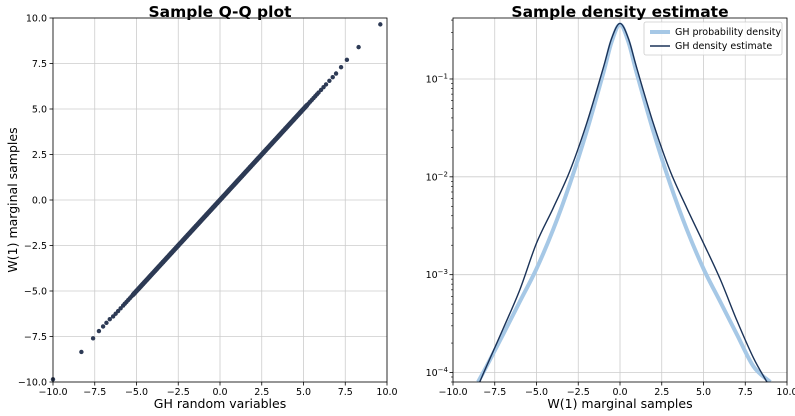 The height and width of the screenshot is (416, 795). What do you see at coordinates (35, 337) in the screenshot?
I see `qq-ytick-label: −7.5` at bounding box center [35, 337].